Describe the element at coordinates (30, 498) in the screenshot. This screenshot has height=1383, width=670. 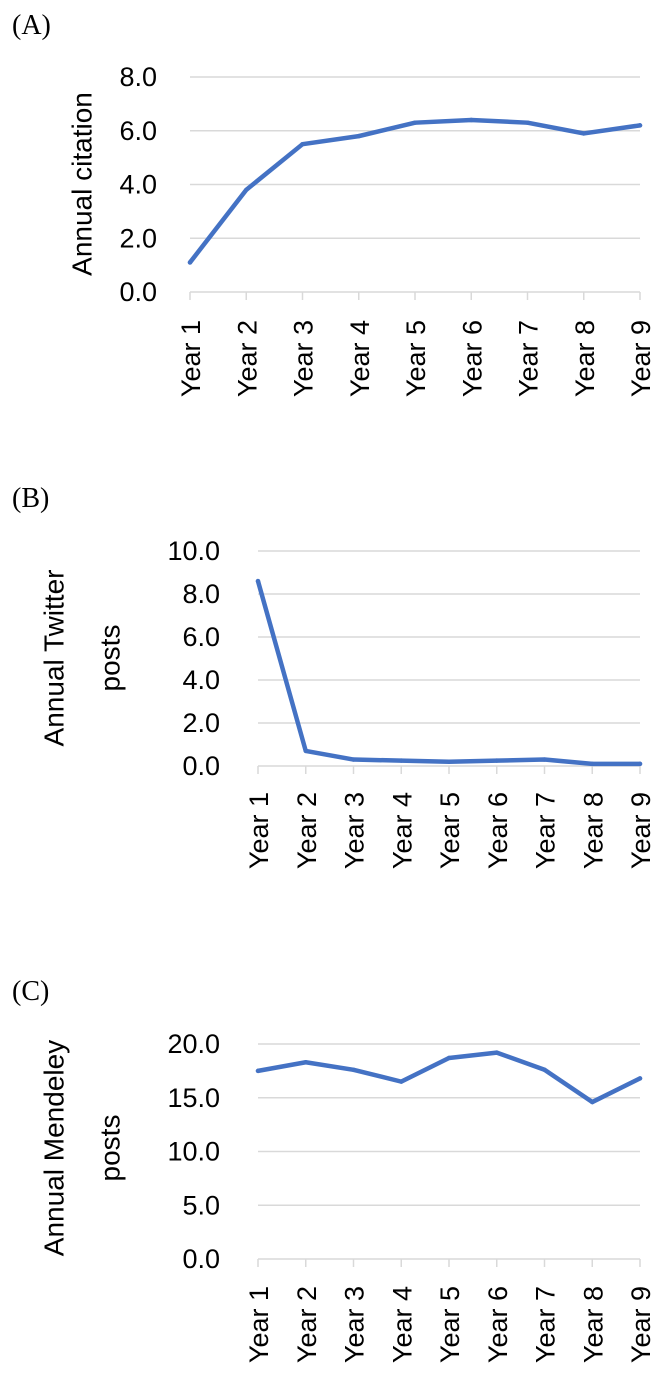
I see `panel-label: (B)` at that location.